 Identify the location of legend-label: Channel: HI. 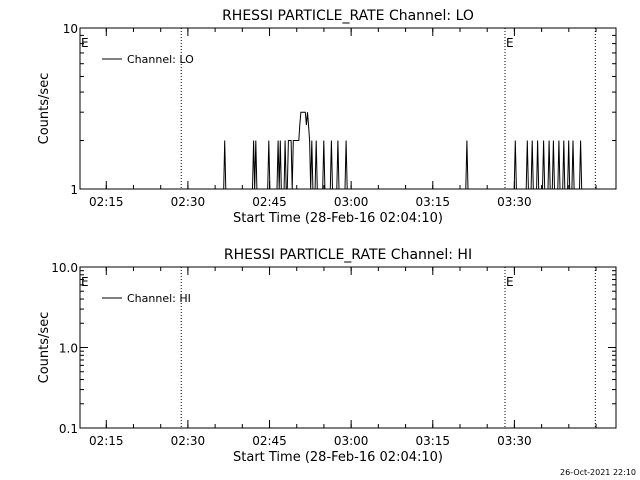
(159, 298).